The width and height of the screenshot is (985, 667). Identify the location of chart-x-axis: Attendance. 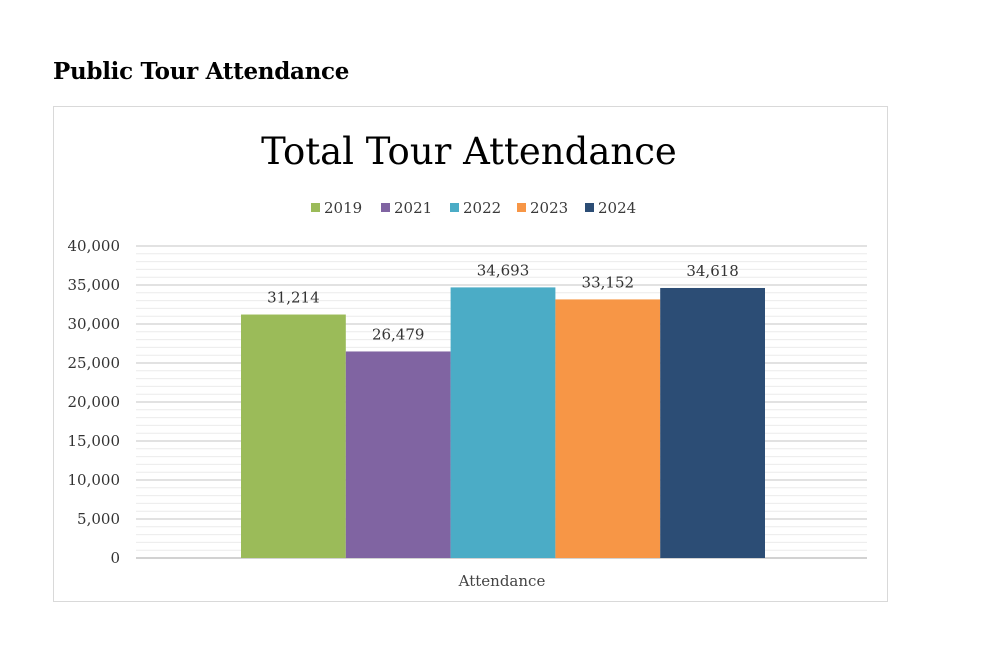
(502, 581).